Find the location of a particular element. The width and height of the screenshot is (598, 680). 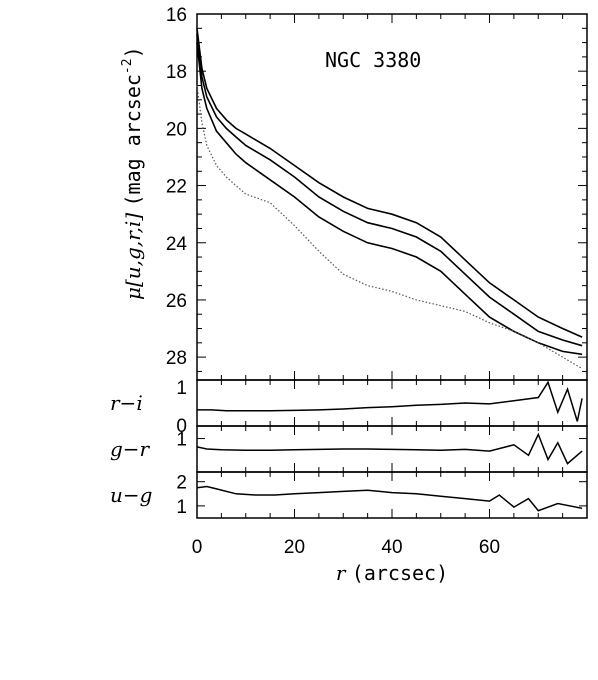

r-i-panel: 1 0 r−i is located at coordinates (349, 407).